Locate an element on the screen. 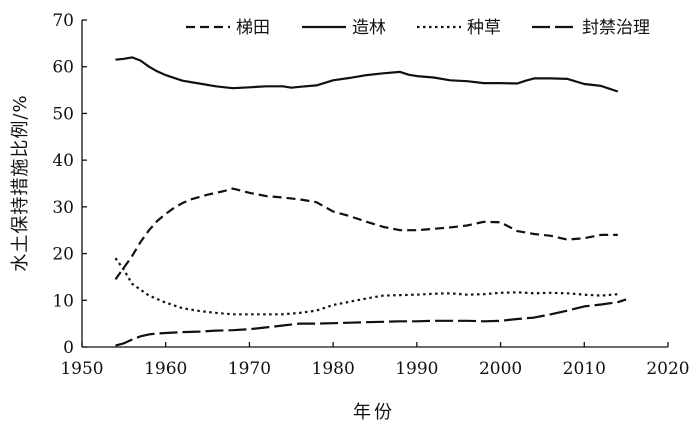  legend-label-2: 造林 is located at coordinates (369, 28).